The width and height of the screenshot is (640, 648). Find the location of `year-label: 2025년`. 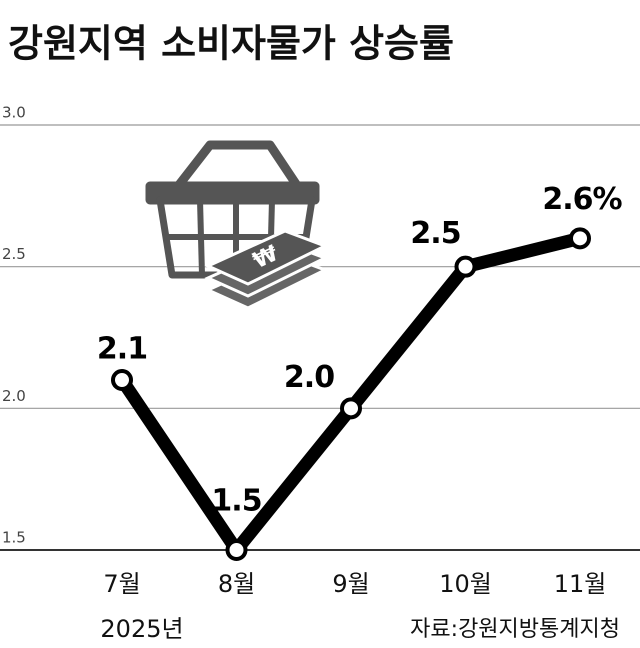

year-label: 2025년 is located at coordinates (141, 629).